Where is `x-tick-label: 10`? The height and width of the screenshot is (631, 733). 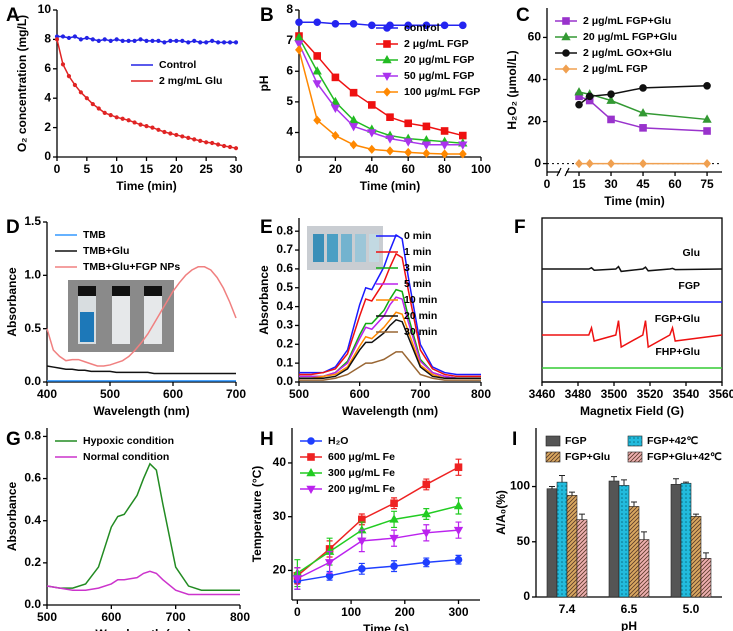
x-tick-label: 10 is located at coordinates (117, 169).